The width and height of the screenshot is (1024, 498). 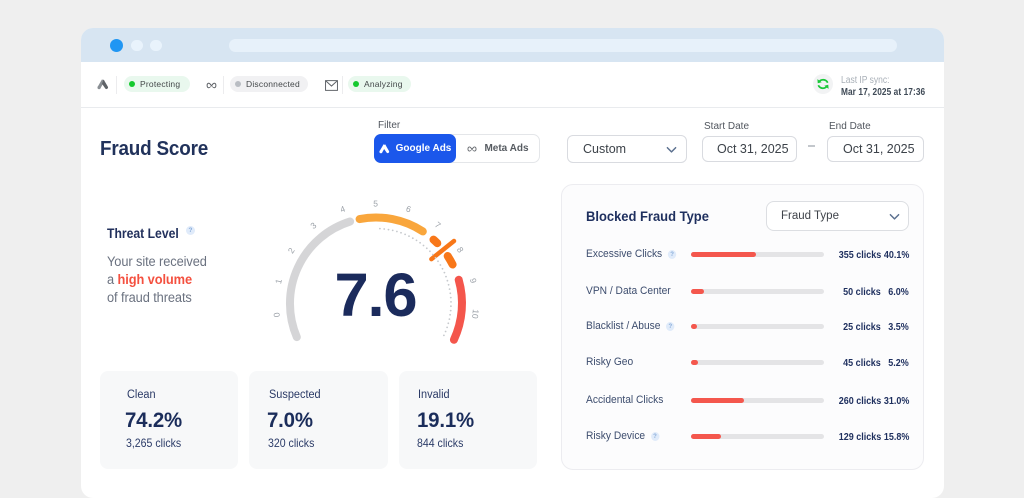 I want to click on svg-text: 4, so click(x=343, y=209).